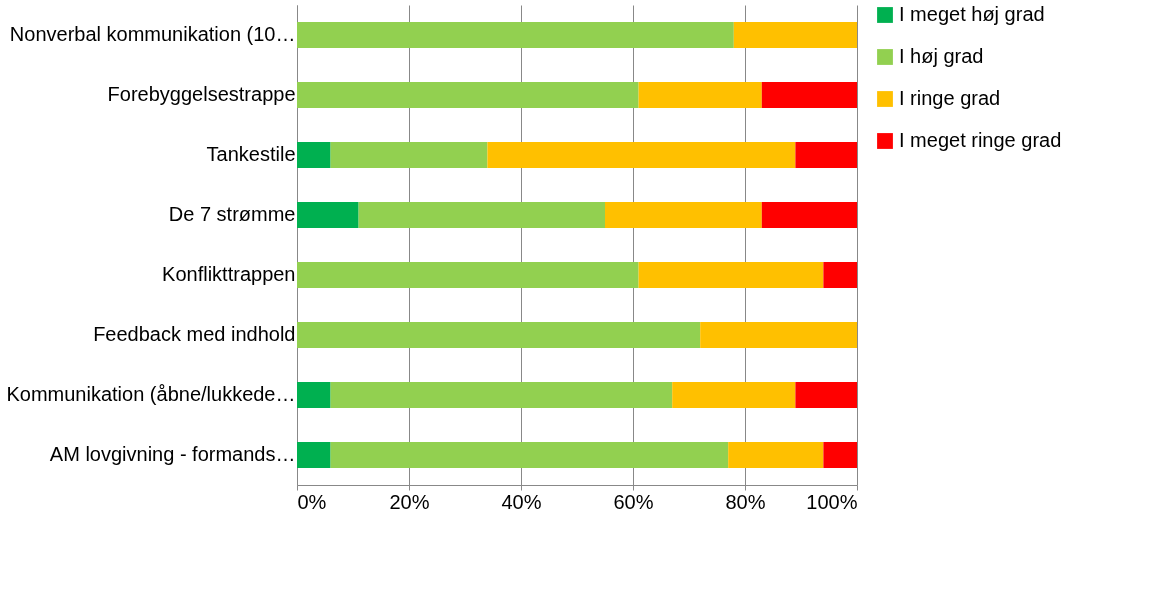  What do you see at coordinates (832, 501) in the screenshot?
I see `x-tick-label: 100%` at bounding box center [832, 501].